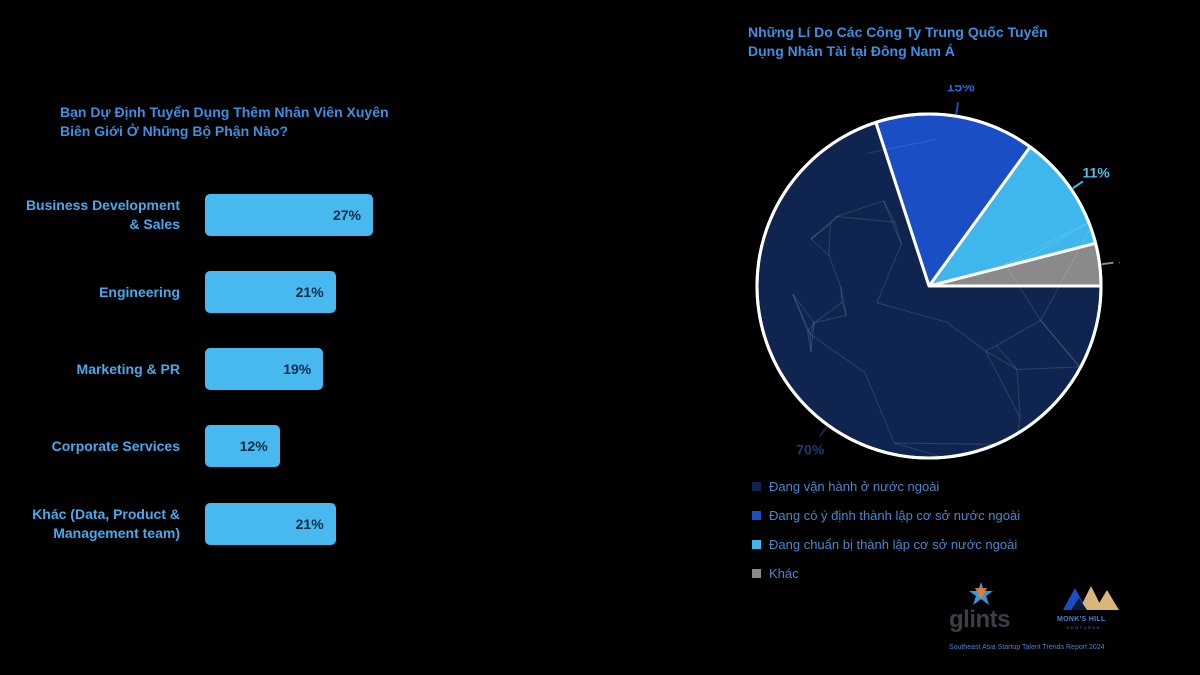 Image resolution: width=1200 pixels, height=675 pixels. What do you see at coordinates (106, 523) in the screenshot?
I see `bar-category-label: Khác (Data, Product & Management team)` at bounding box center [106, 523].